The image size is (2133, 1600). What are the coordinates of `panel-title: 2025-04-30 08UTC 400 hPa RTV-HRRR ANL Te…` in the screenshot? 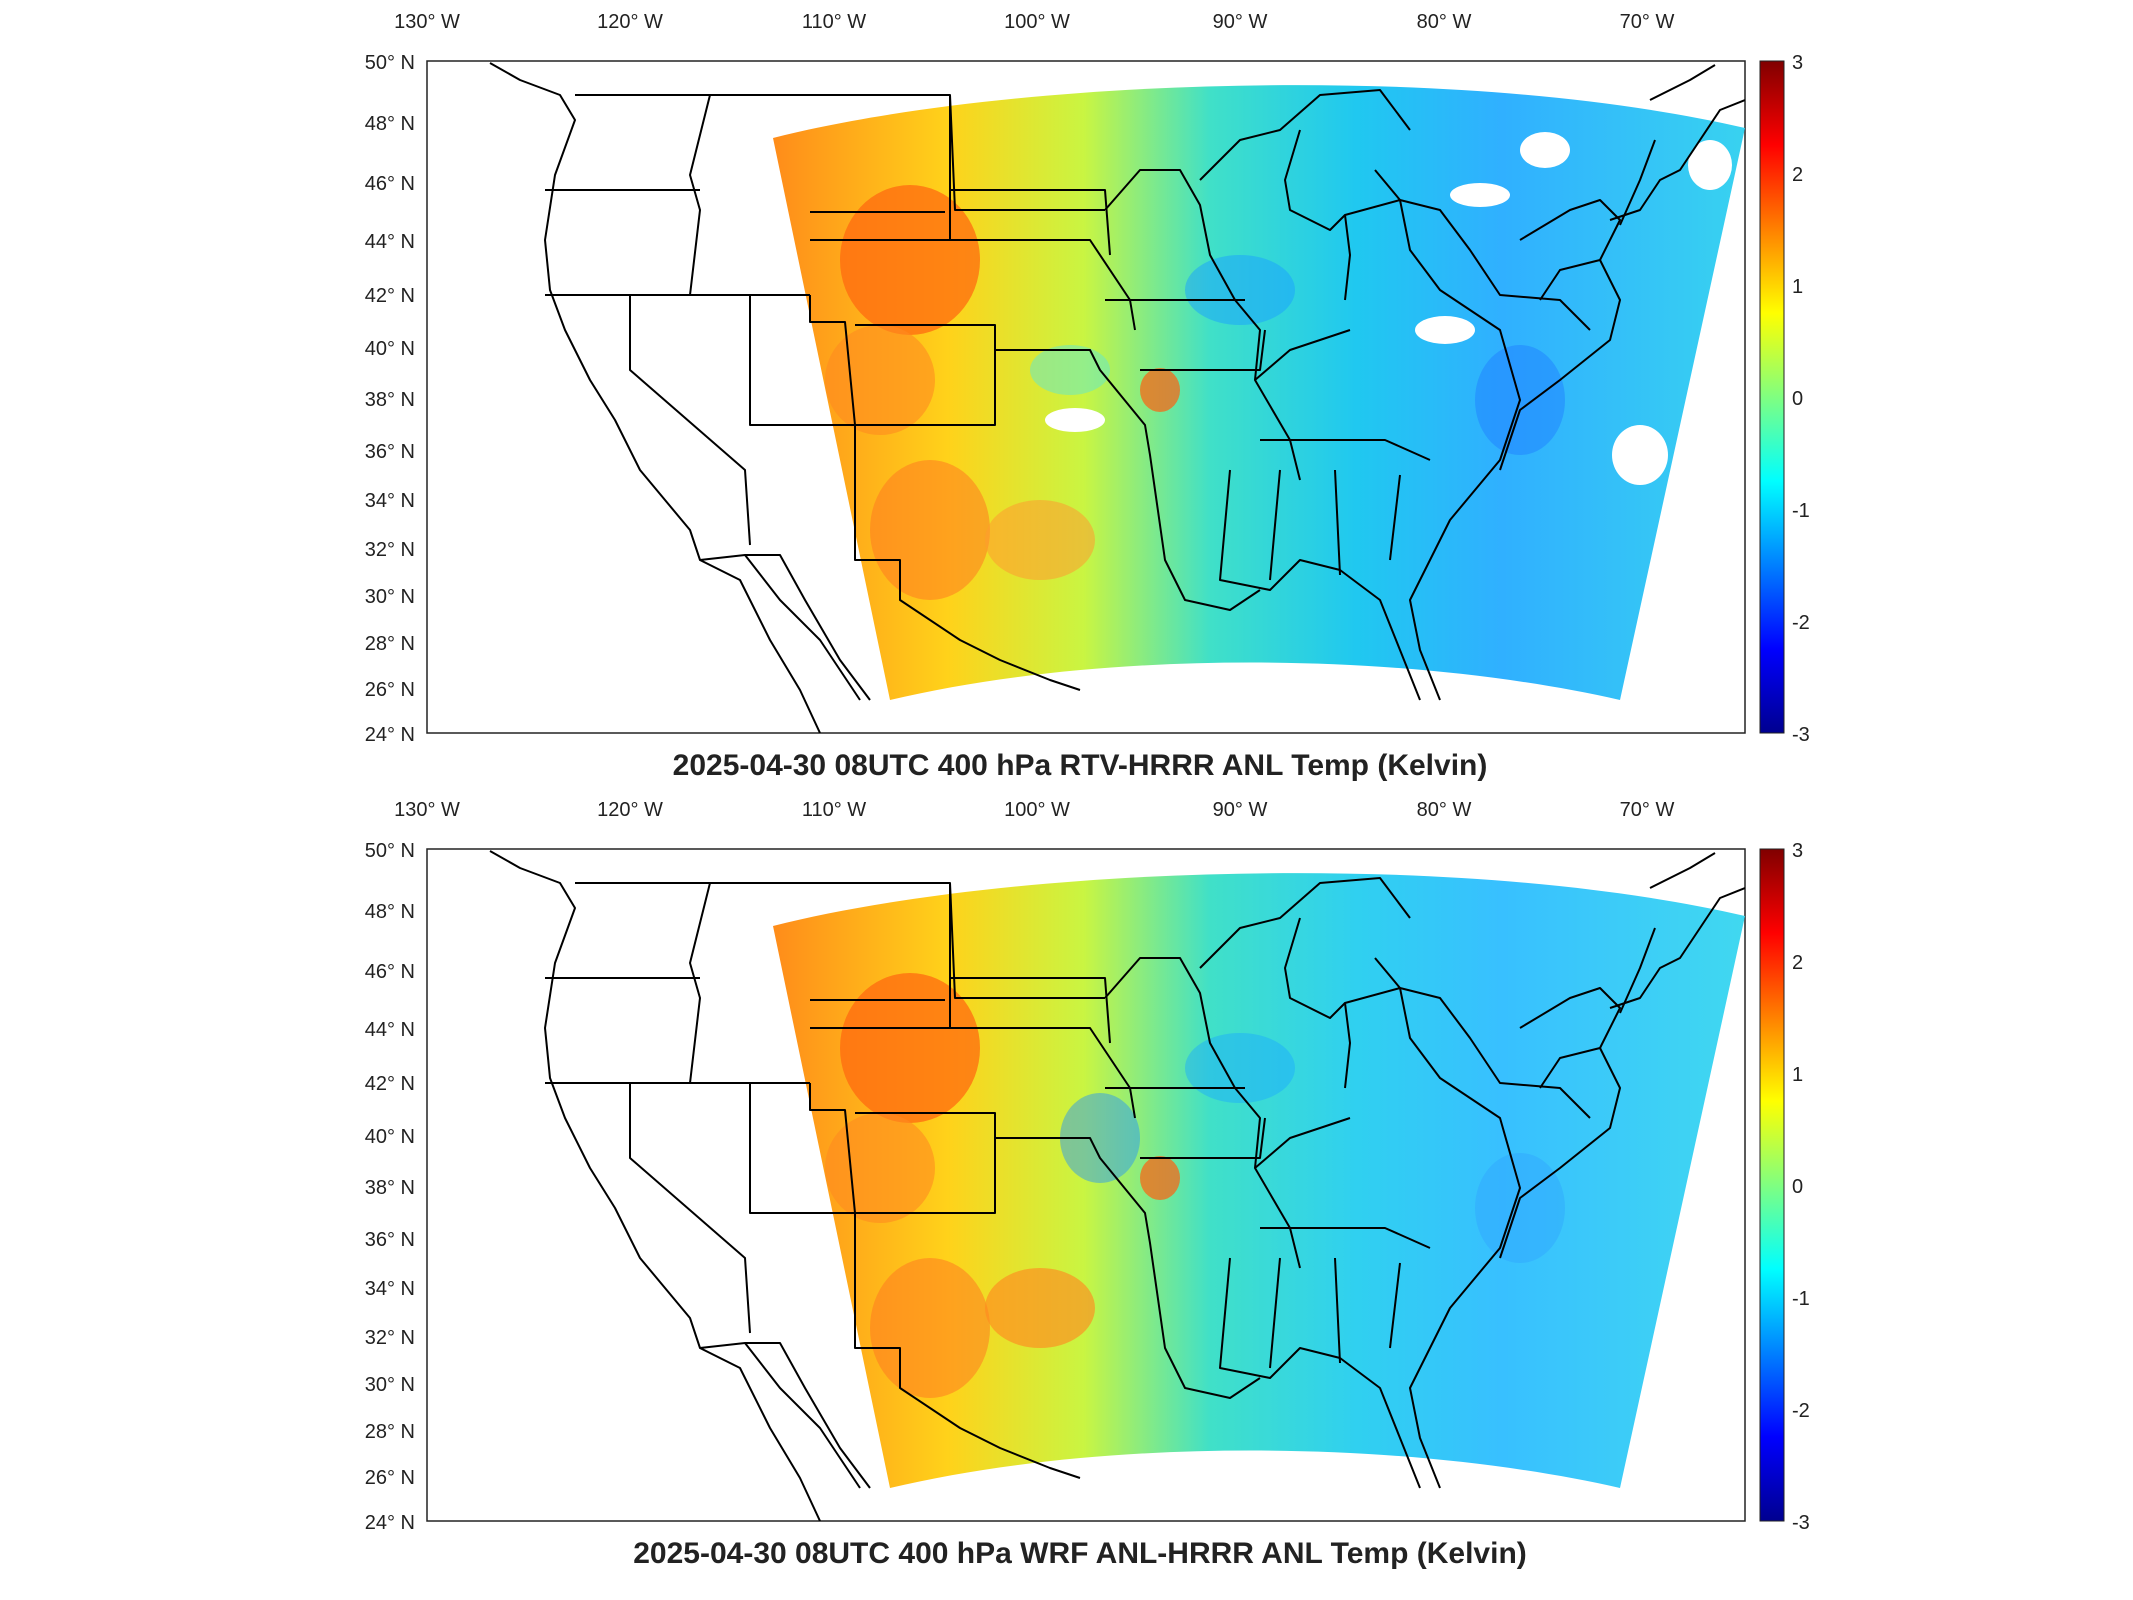 It's located at (1080, 765).